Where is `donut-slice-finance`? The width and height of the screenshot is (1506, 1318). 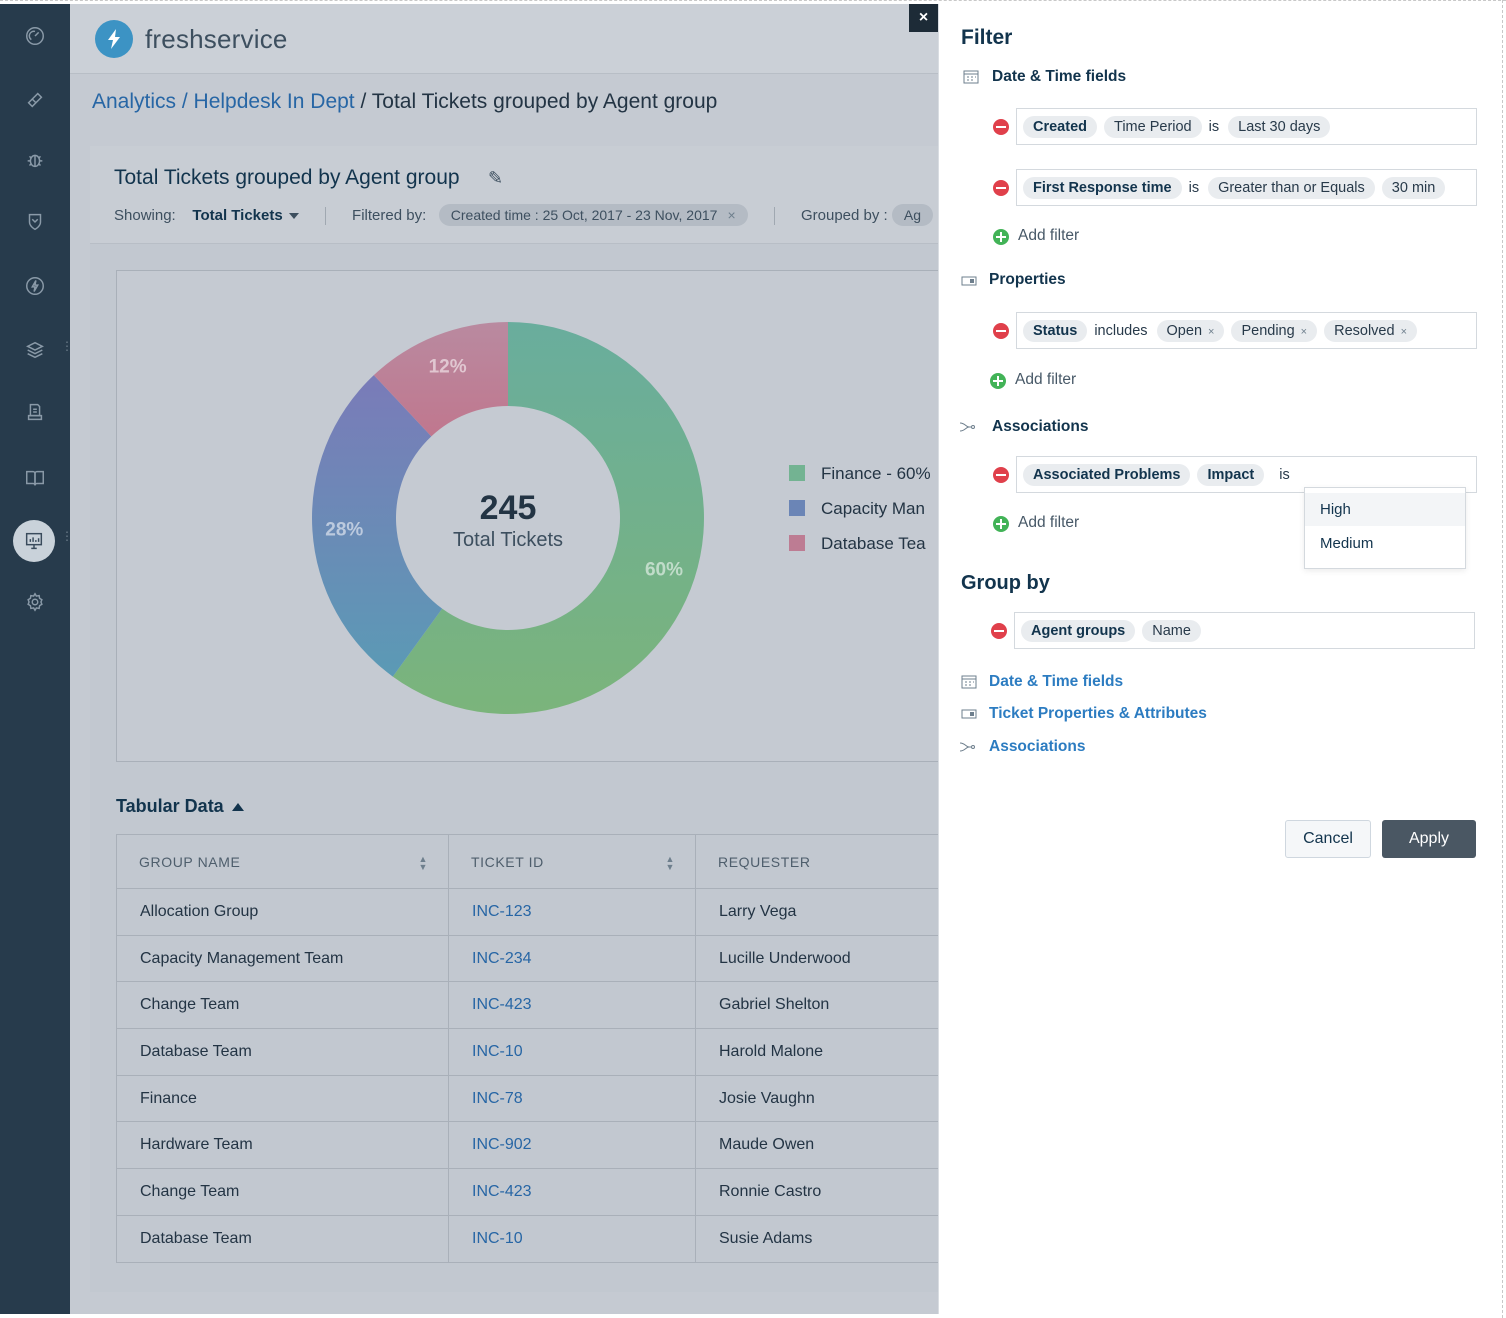
donut-slice-finance is located at coordinates (548, 518).